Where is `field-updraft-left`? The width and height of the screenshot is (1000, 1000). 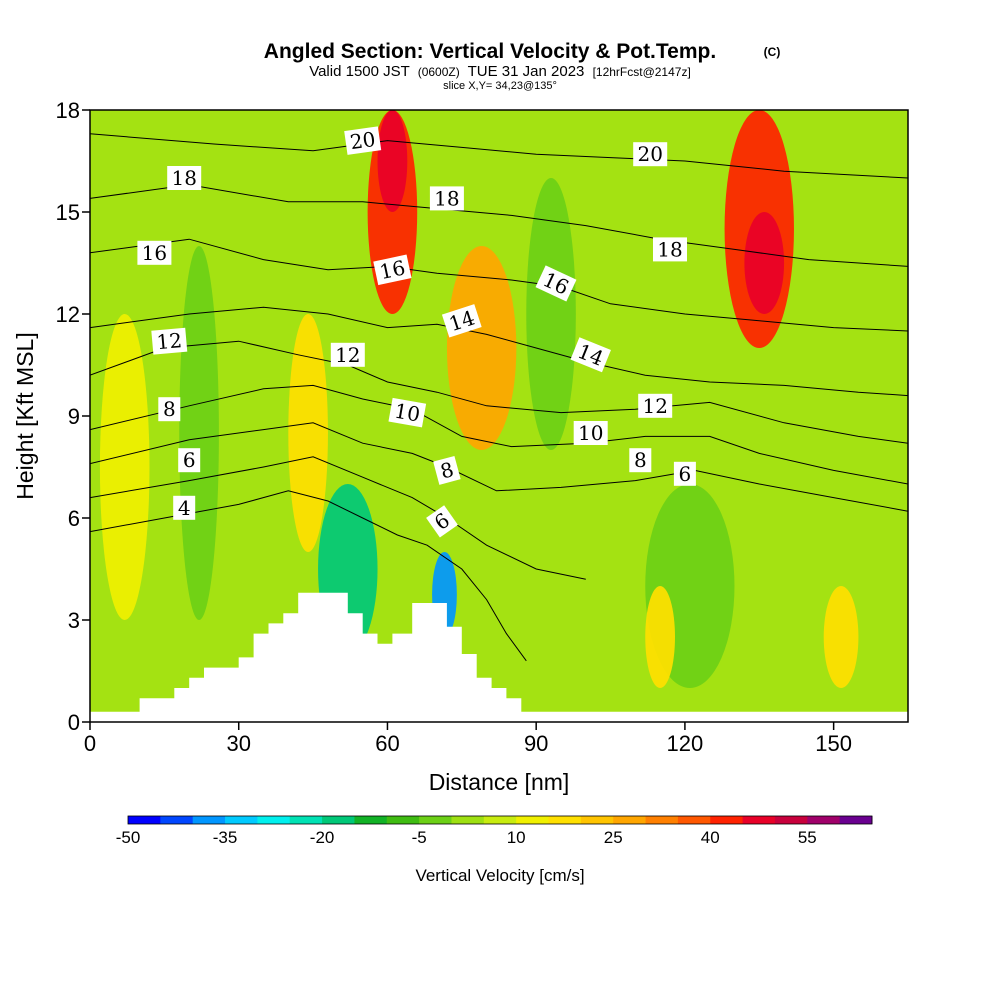
field-updraft-left is located at coordinates (124, 467).